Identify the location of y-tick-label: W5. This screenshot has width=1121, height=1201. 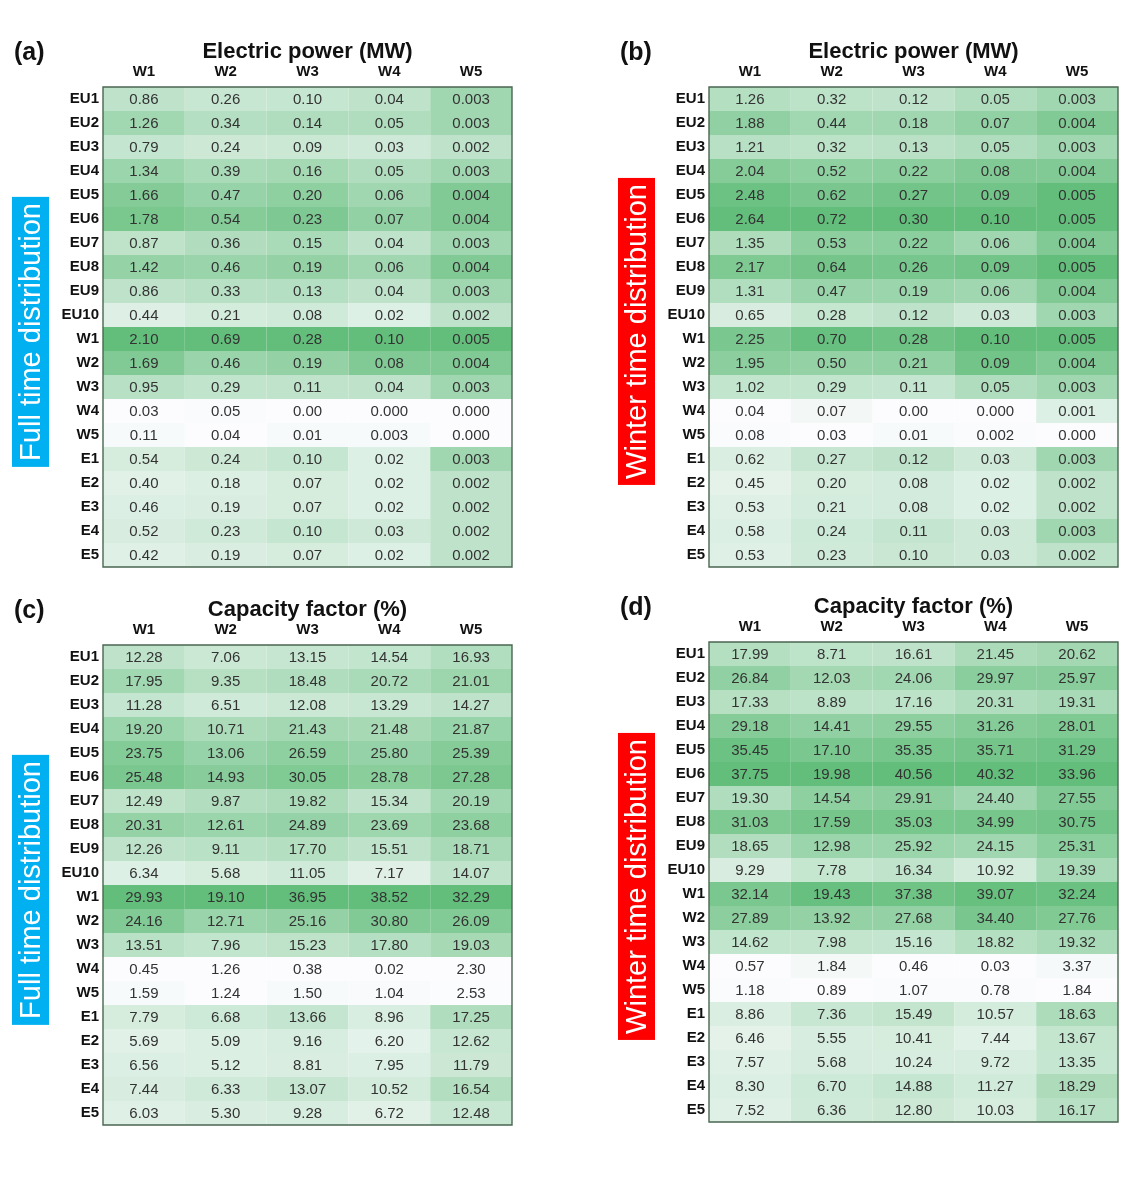
(693, 434).